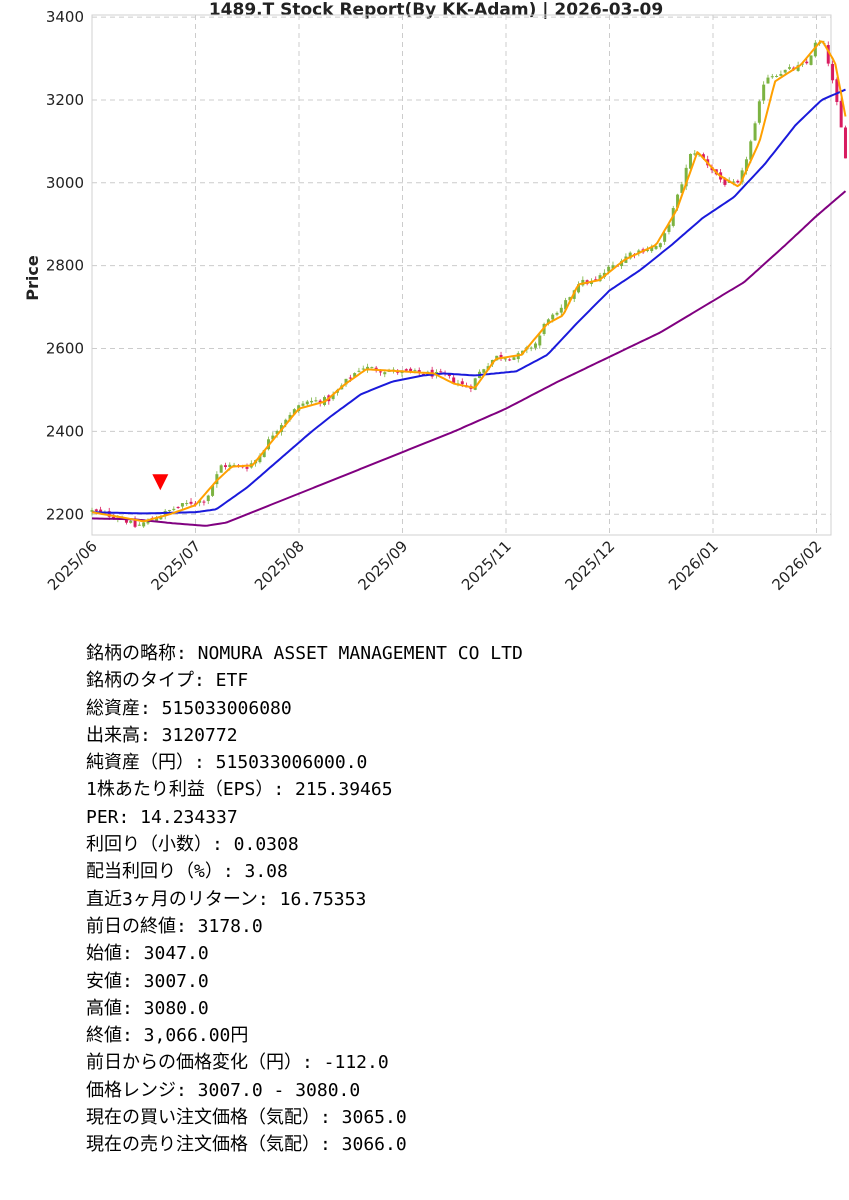  Describe the element at coordinates (147, 954) in the screenshot. I see `info-line: 始値: 3047.0` at that location.